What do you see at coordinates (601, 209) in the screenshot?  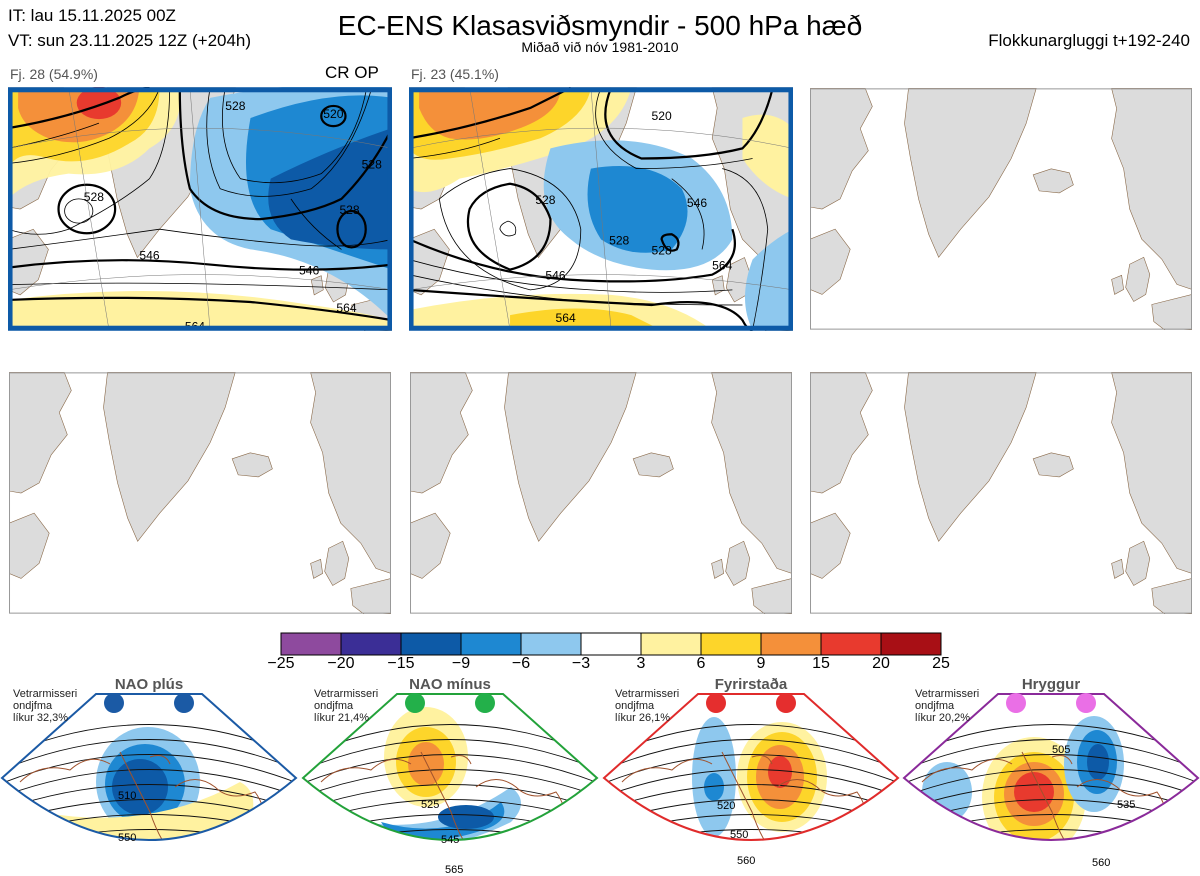 I see `cluster-map-2: 520 528 528 528 546 546 564 564` at bounding box center [601, 209].